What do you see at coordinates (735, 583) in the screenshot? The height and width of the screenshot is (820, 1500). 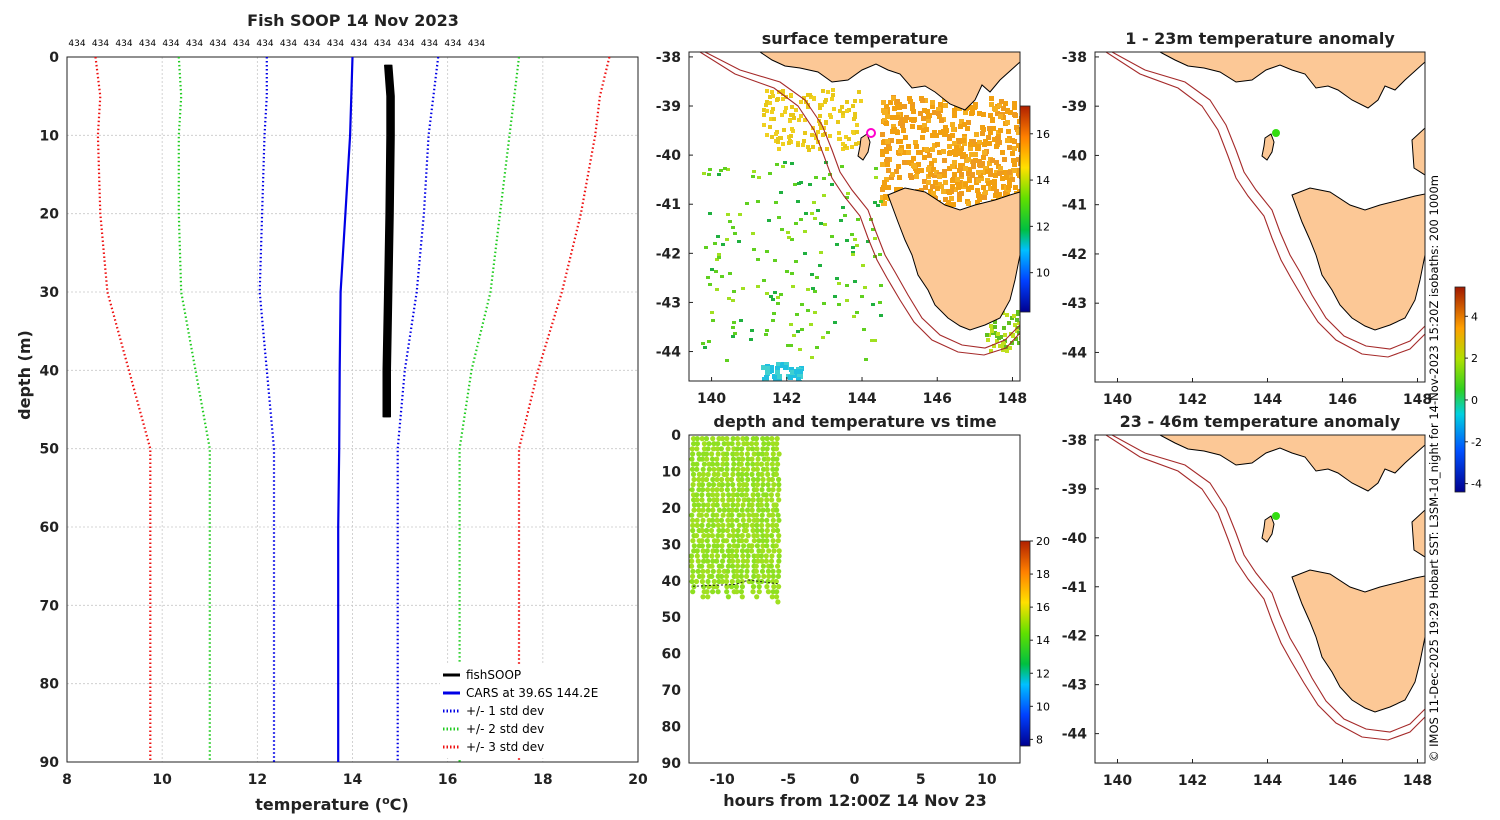 I see `dt-bottom-trace` at bounding box center [735, 583].